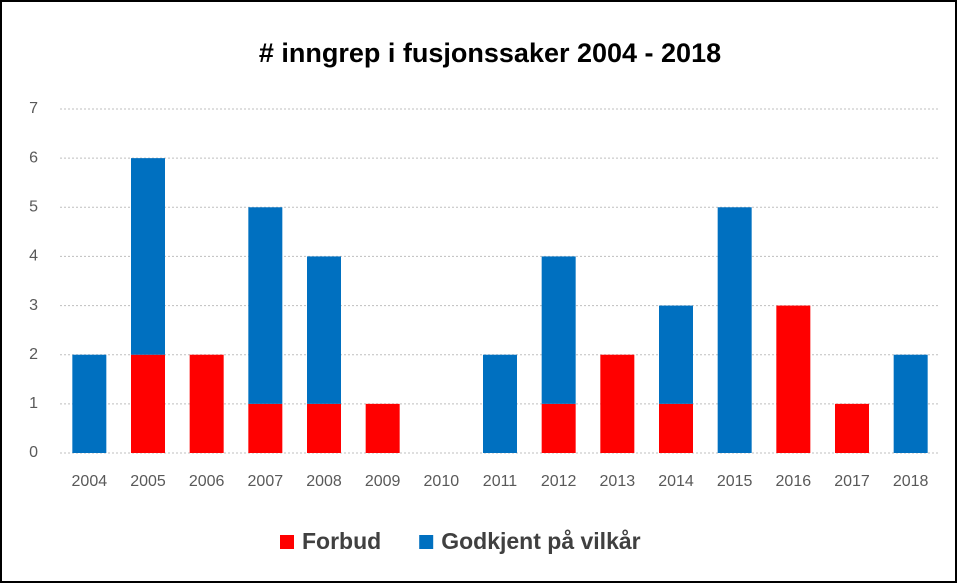  Describe the element at coordinates (852, 481) in the screenshot. I see `x-tick-label: 2017` at that location.